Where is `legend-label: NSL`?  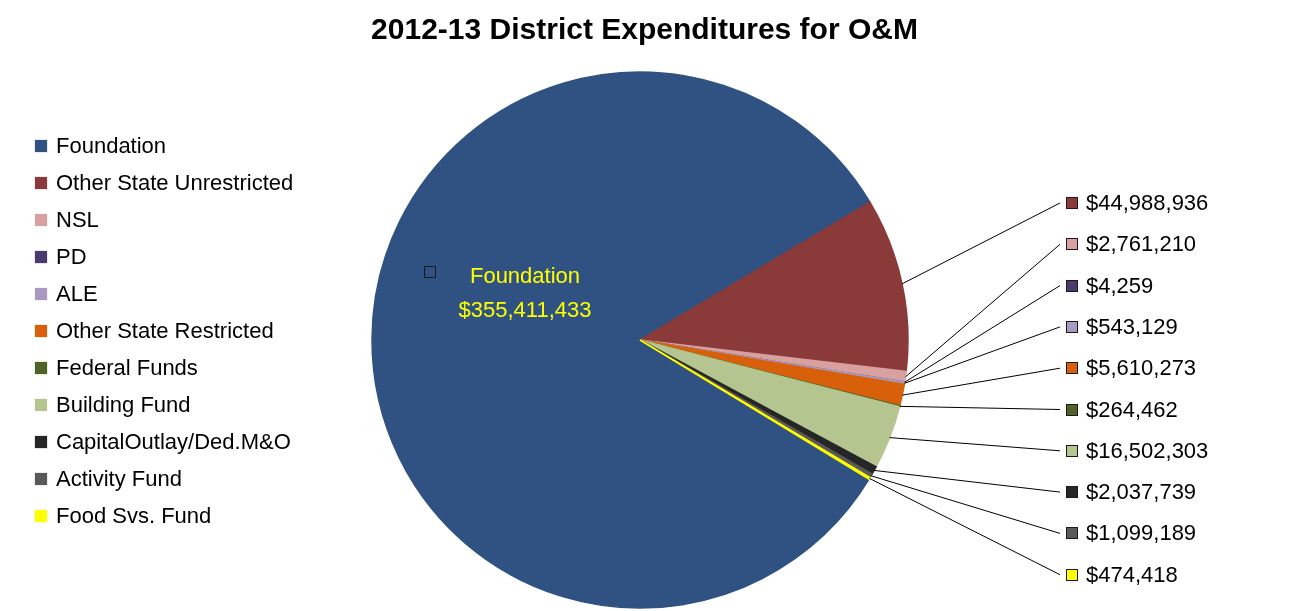 legend-label: NSL is located at coordinates (77, 219).